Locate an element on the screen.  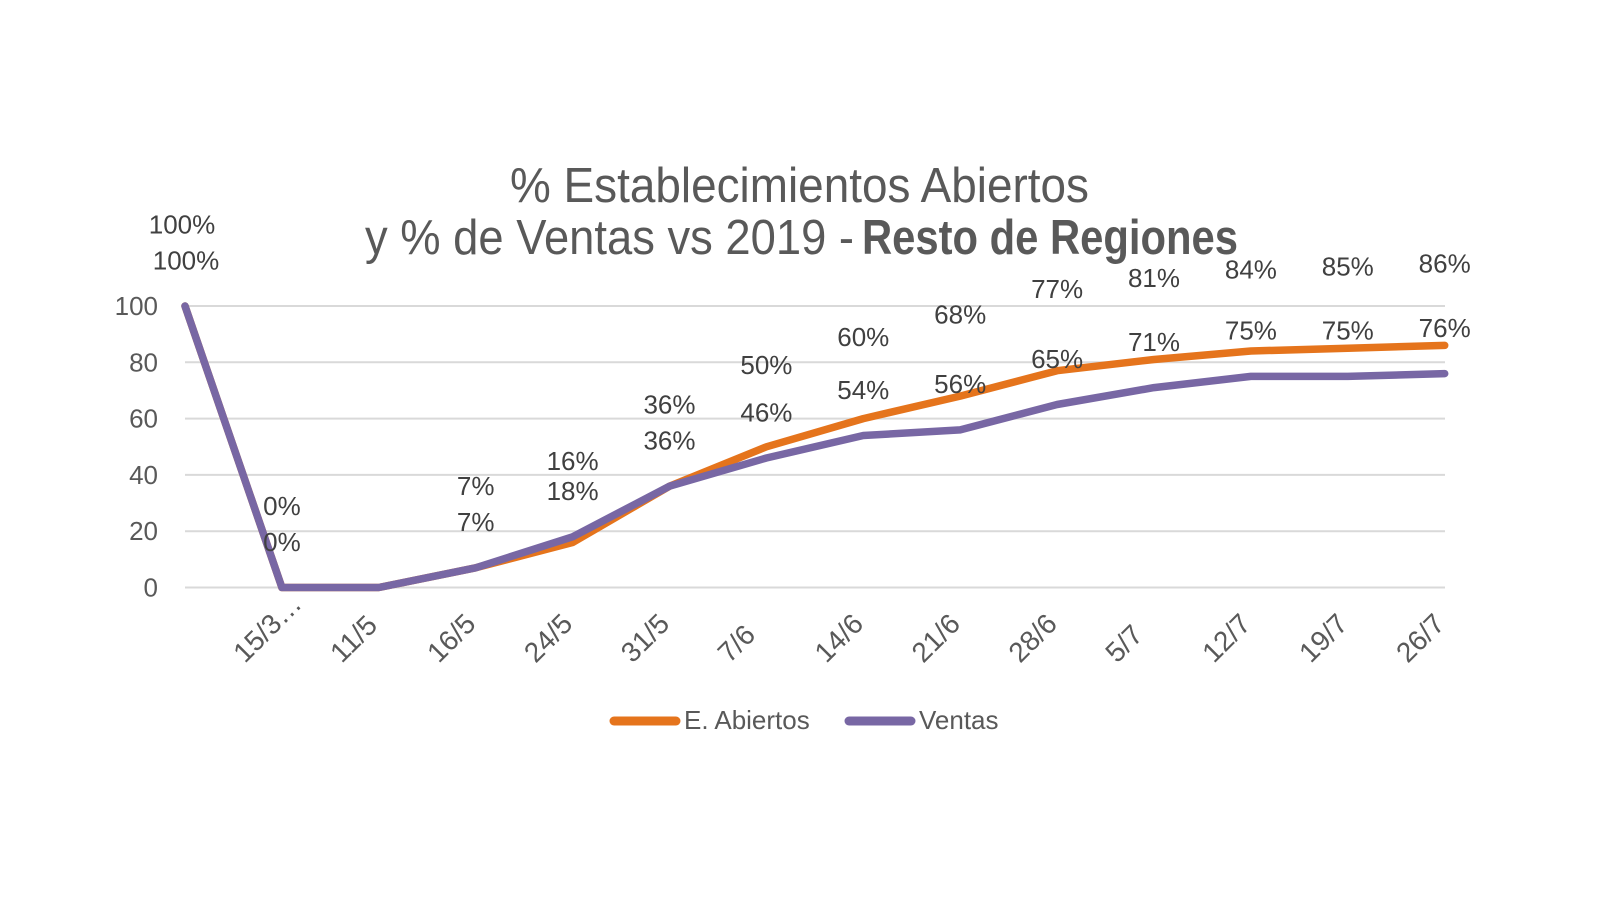
svg-text: 54% is located at coordinates (863, 390).